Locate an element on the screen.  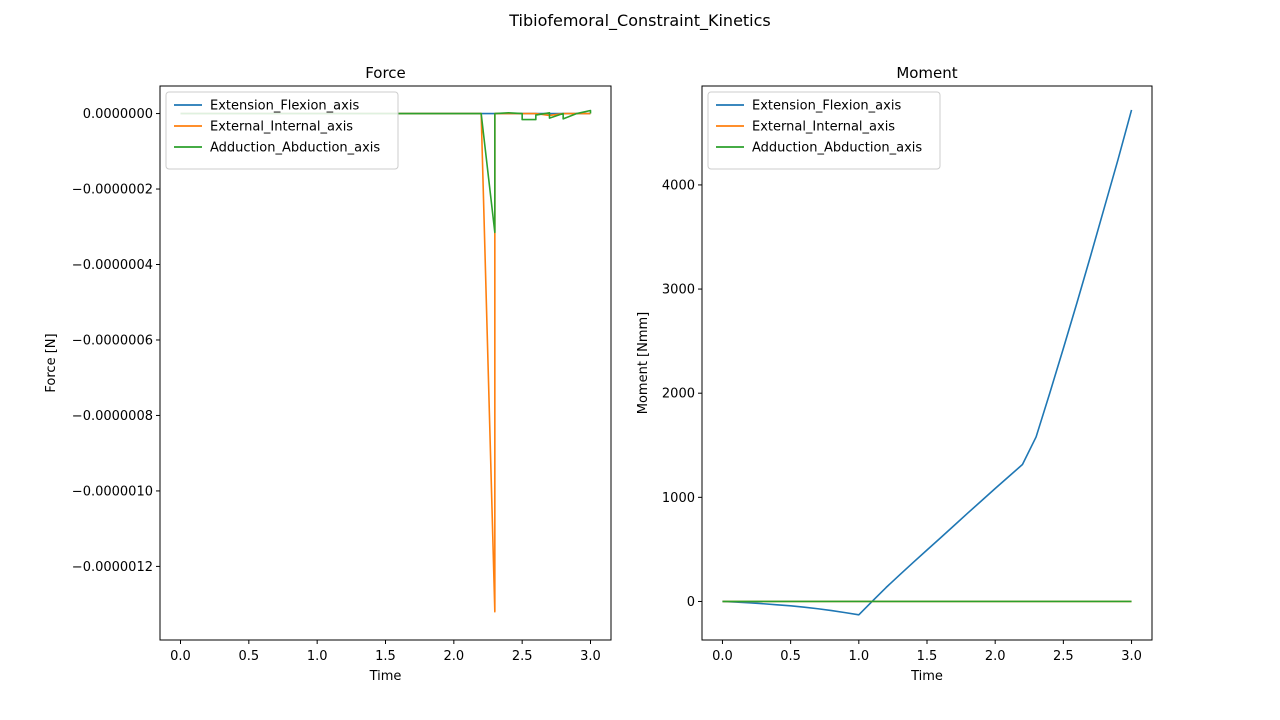
chart-1-x-axis-label: Time is located at coordinates (385, 676).